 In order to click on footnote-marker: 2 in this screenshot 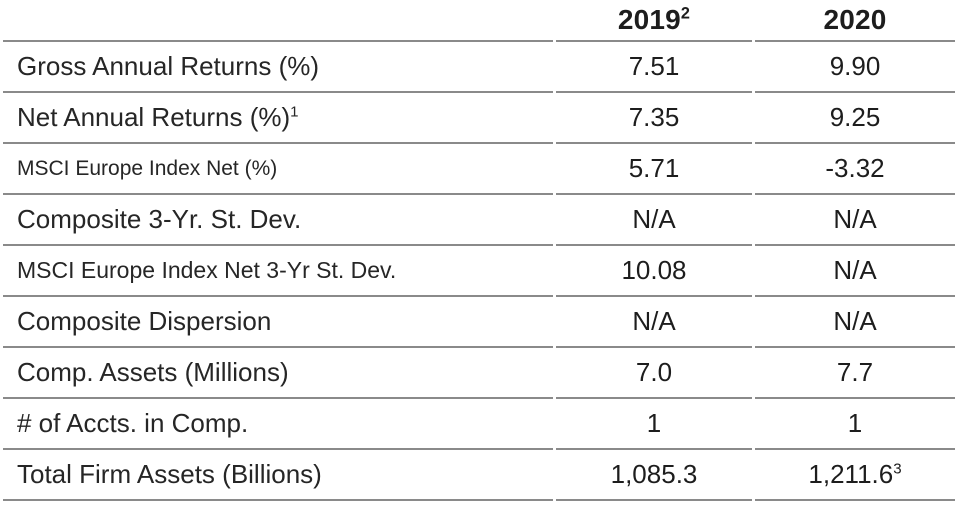, I will do `click(685, 13)`.